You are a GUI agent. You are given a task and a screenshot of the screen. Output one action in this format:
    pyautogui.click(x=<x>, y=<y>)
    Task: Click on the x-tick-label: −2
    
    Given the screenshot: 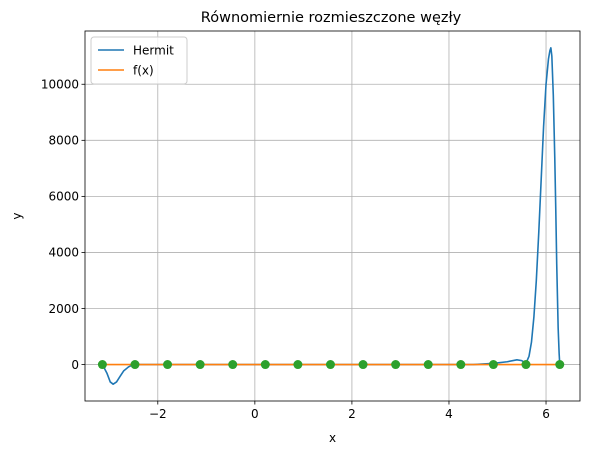 What is the action you would take?
    pyautogui.click(x=158, y=414)
    